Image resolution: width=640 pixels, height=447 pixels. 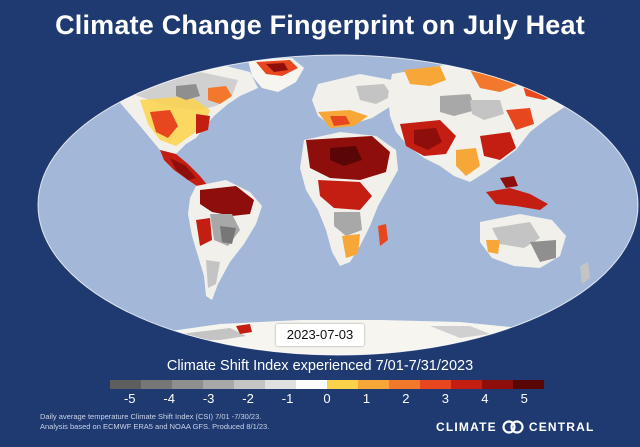 I want to click on legend-tick: 4, so click(x=485, y=398).